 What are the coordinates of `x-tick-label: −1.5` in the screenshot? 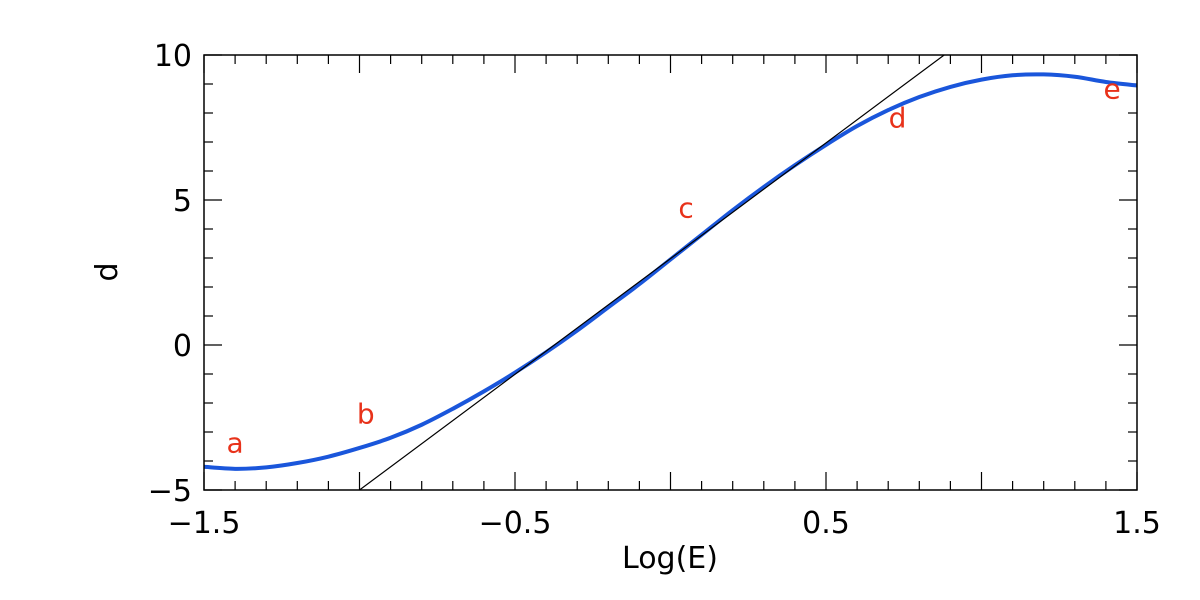 It's located at (204, 523).